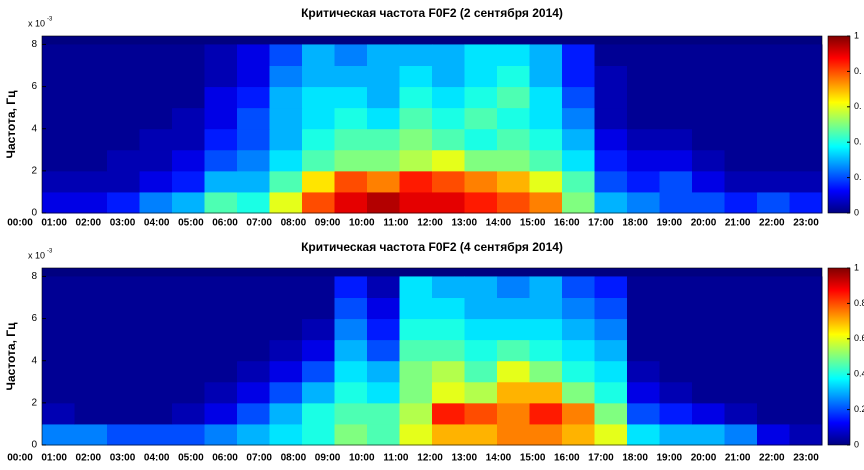 The height and width of the screenshot is (470, 864). Describe the element at coordinates (395, 223) in the screenshot. I see `x-tick-label: 11:00` at that location.